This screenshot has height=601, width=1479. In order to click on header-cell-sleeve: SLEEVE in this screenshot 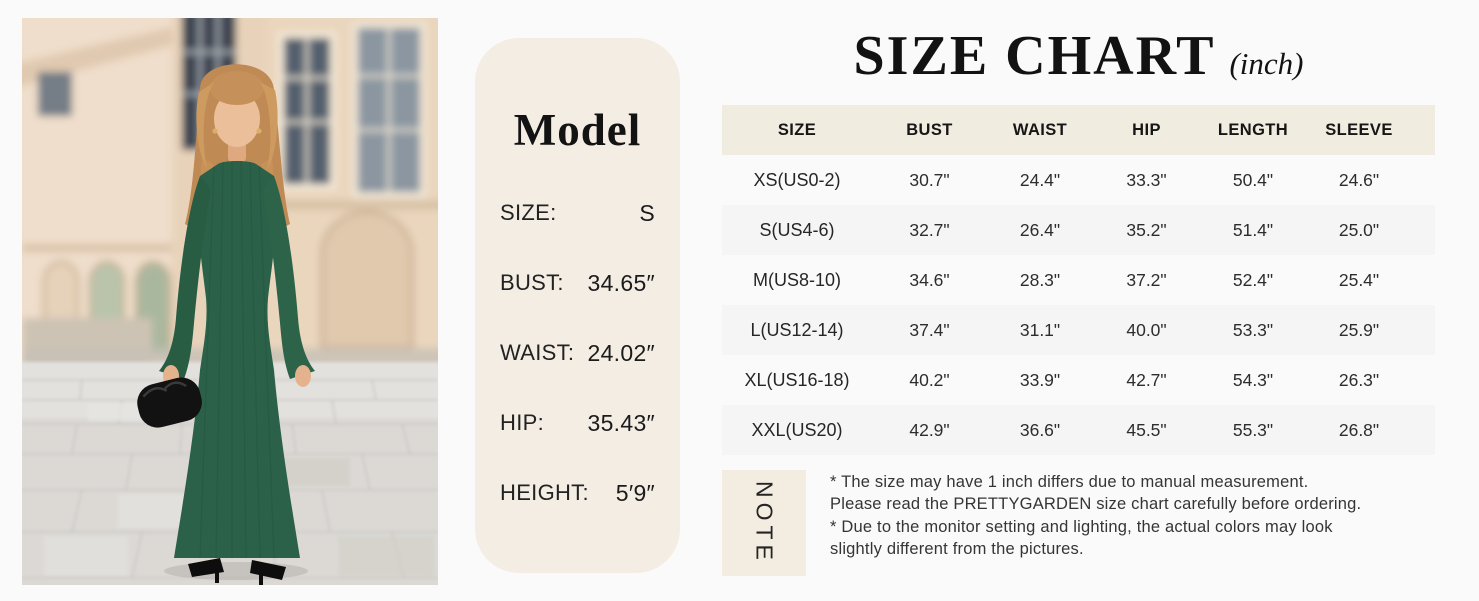, I will do `click(1359, 129)`.